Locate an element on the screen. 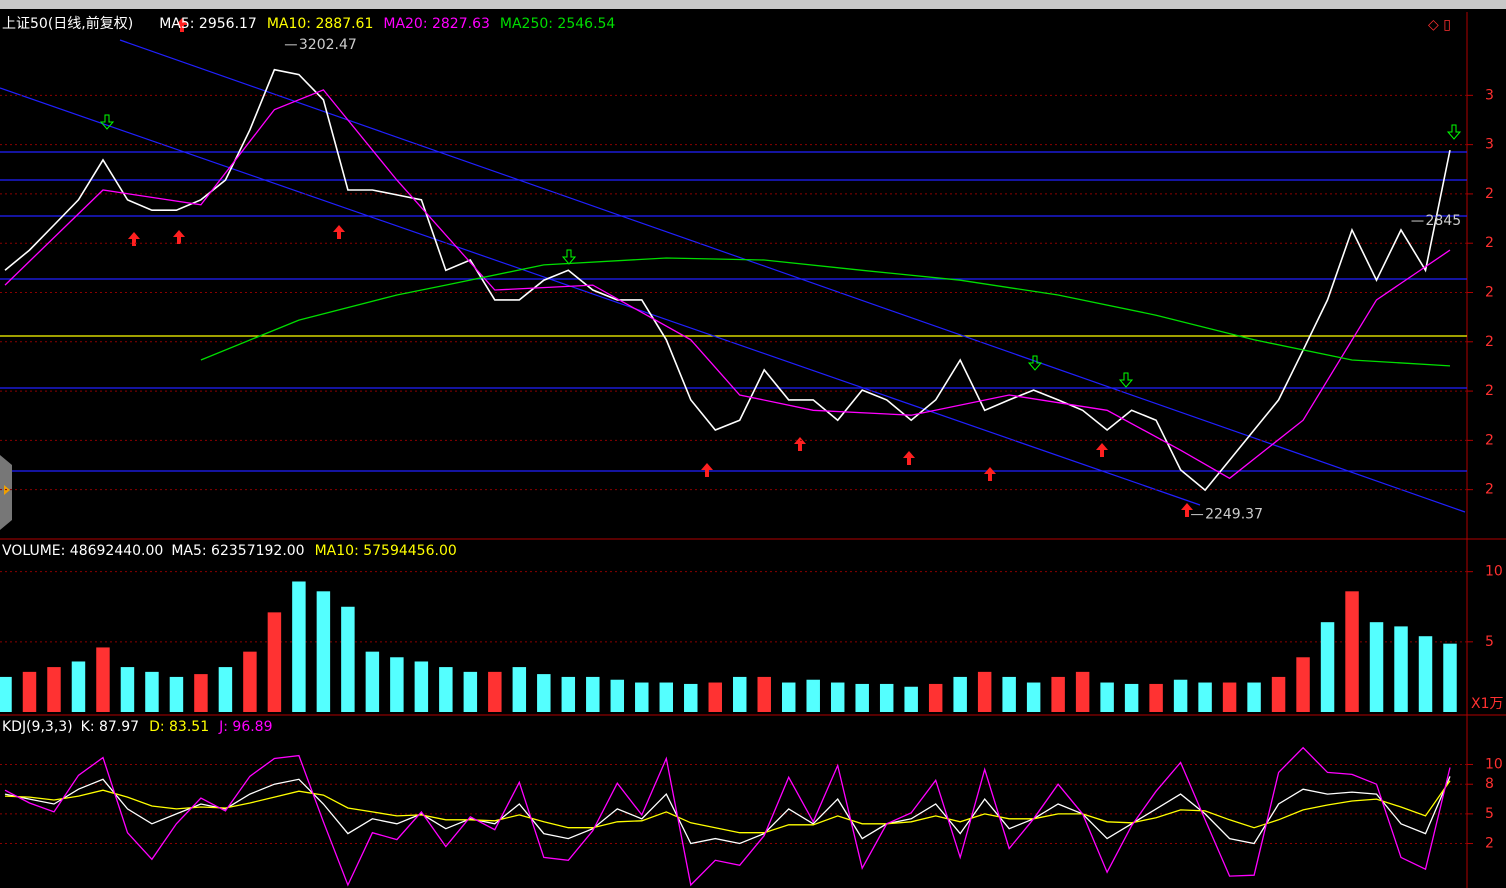 Image resolution: width=1506 pixels, height=888 pixels. indicator-label: MA5: 62357192.00 is located at coordinates (237, 551).